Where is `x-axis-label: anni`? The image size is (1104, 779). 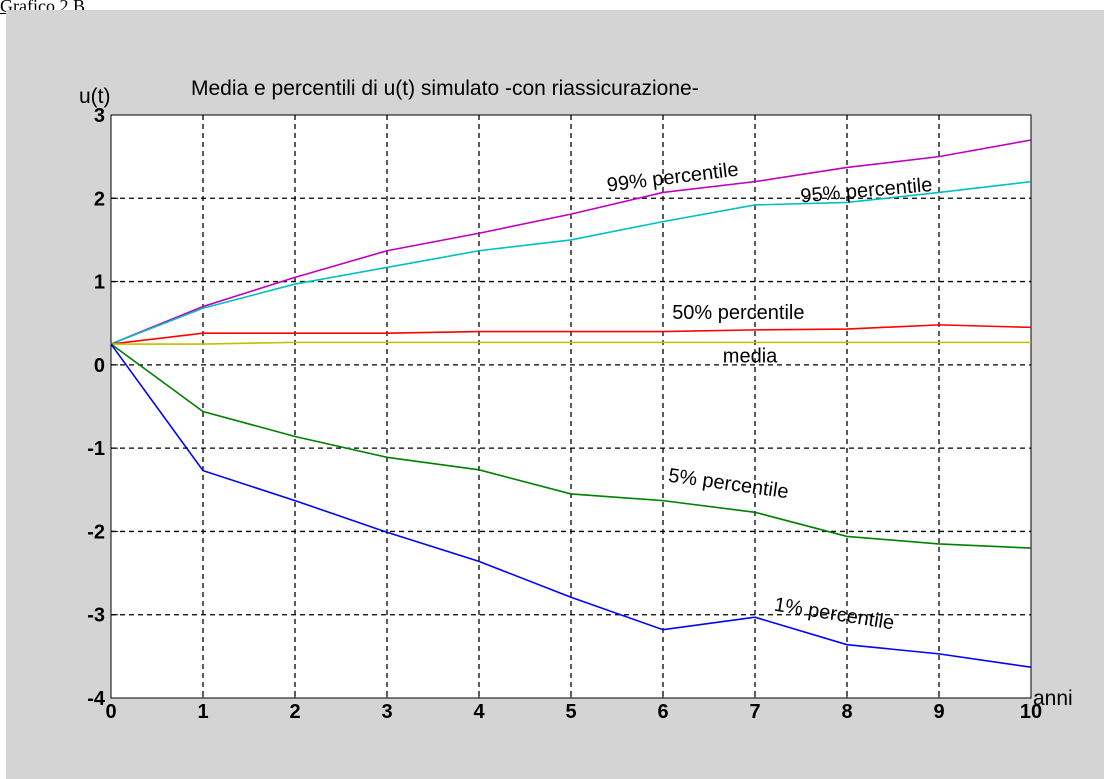 x-axis-label: anni is located at coordinates (1053, 698).